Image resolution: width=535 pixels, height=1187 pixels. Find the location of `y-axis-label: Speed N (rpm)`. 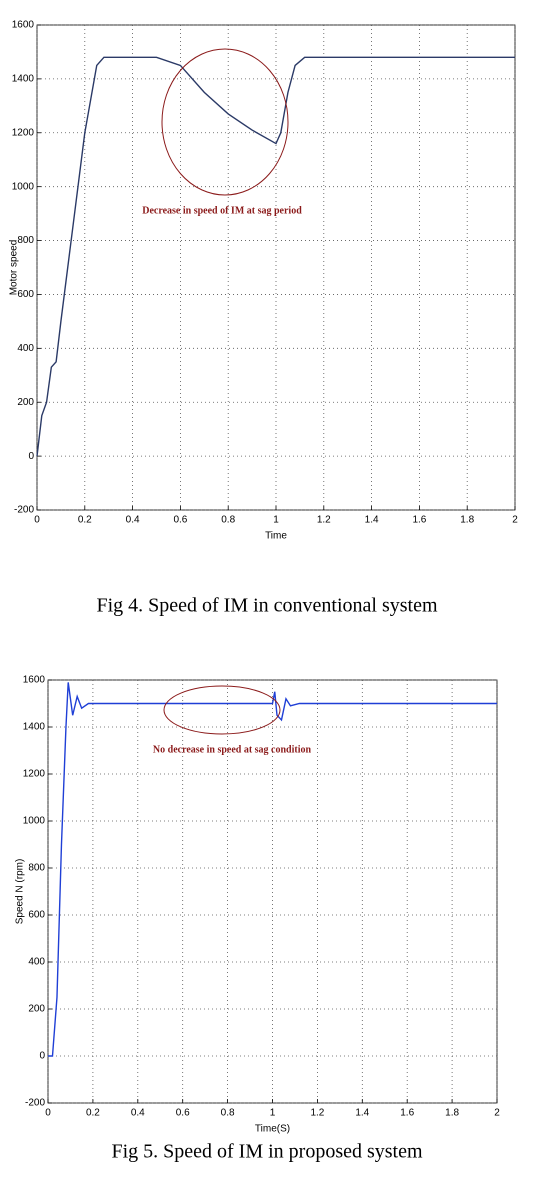

y-axis-label: Speed N (rpm) is located at coordinates (20, 892).